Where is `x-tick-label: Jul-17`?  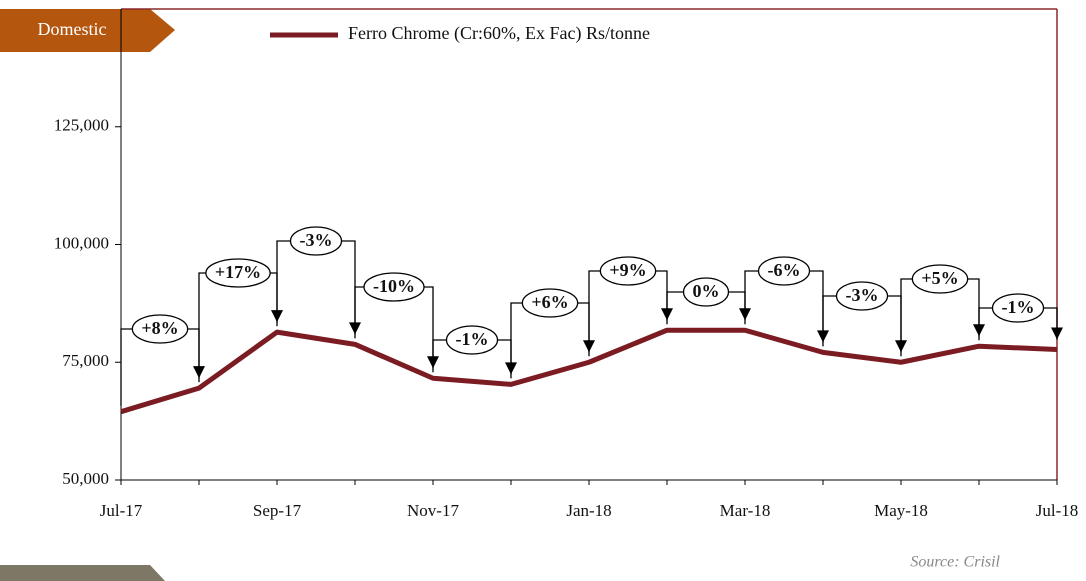 x-tick-label: Jul-17 is located at coordinates (121, 510).